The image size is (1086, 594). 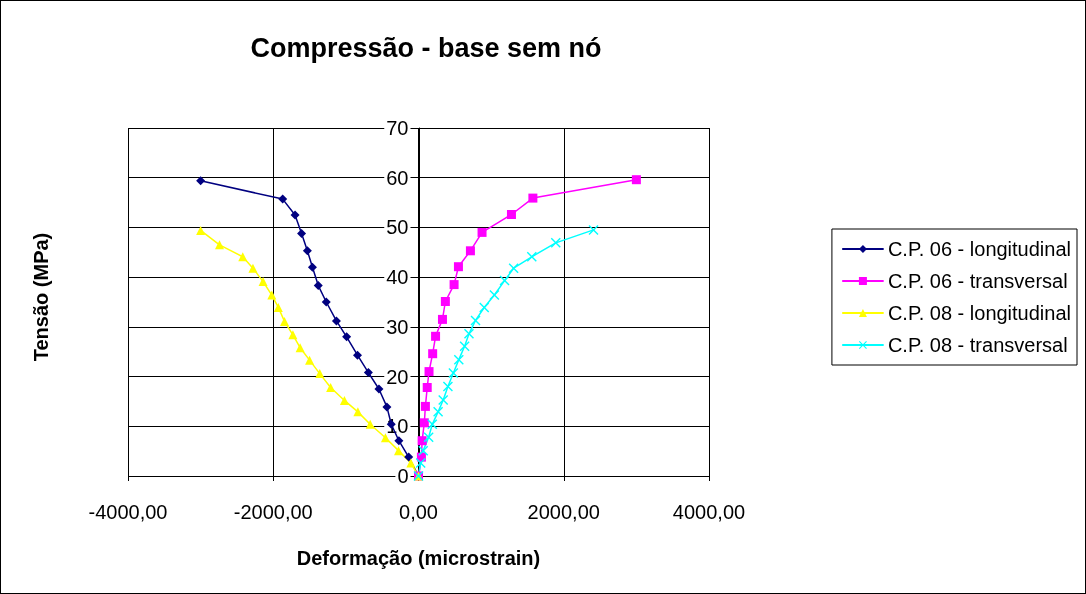 What do you see at coordinates (397, 326) in the screenshot?
I see `y-tick-label: 30` at bounding box center [397, 326].